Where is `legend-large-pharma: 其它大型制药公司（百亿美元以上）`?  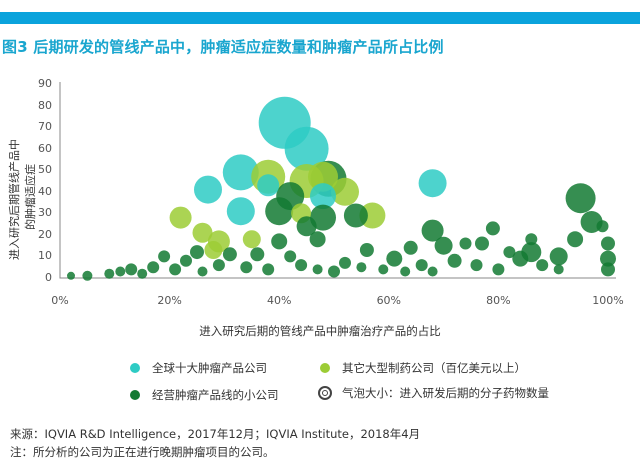 legend-large-pharma: 其它大型制药公司（百亿美元以上） is located at coordinates (423, 368).